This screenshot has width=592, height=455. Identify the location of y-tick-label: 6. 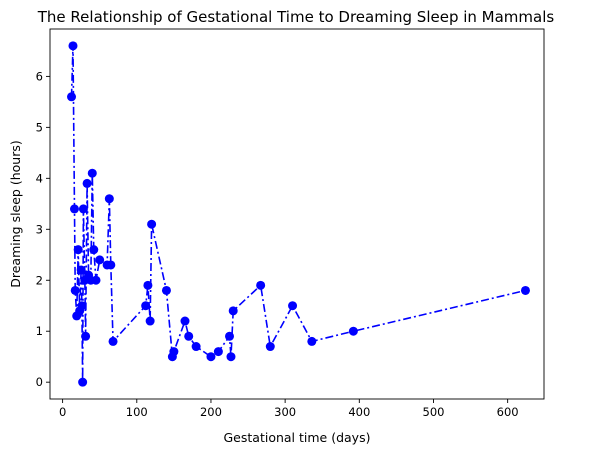
(39, 76).